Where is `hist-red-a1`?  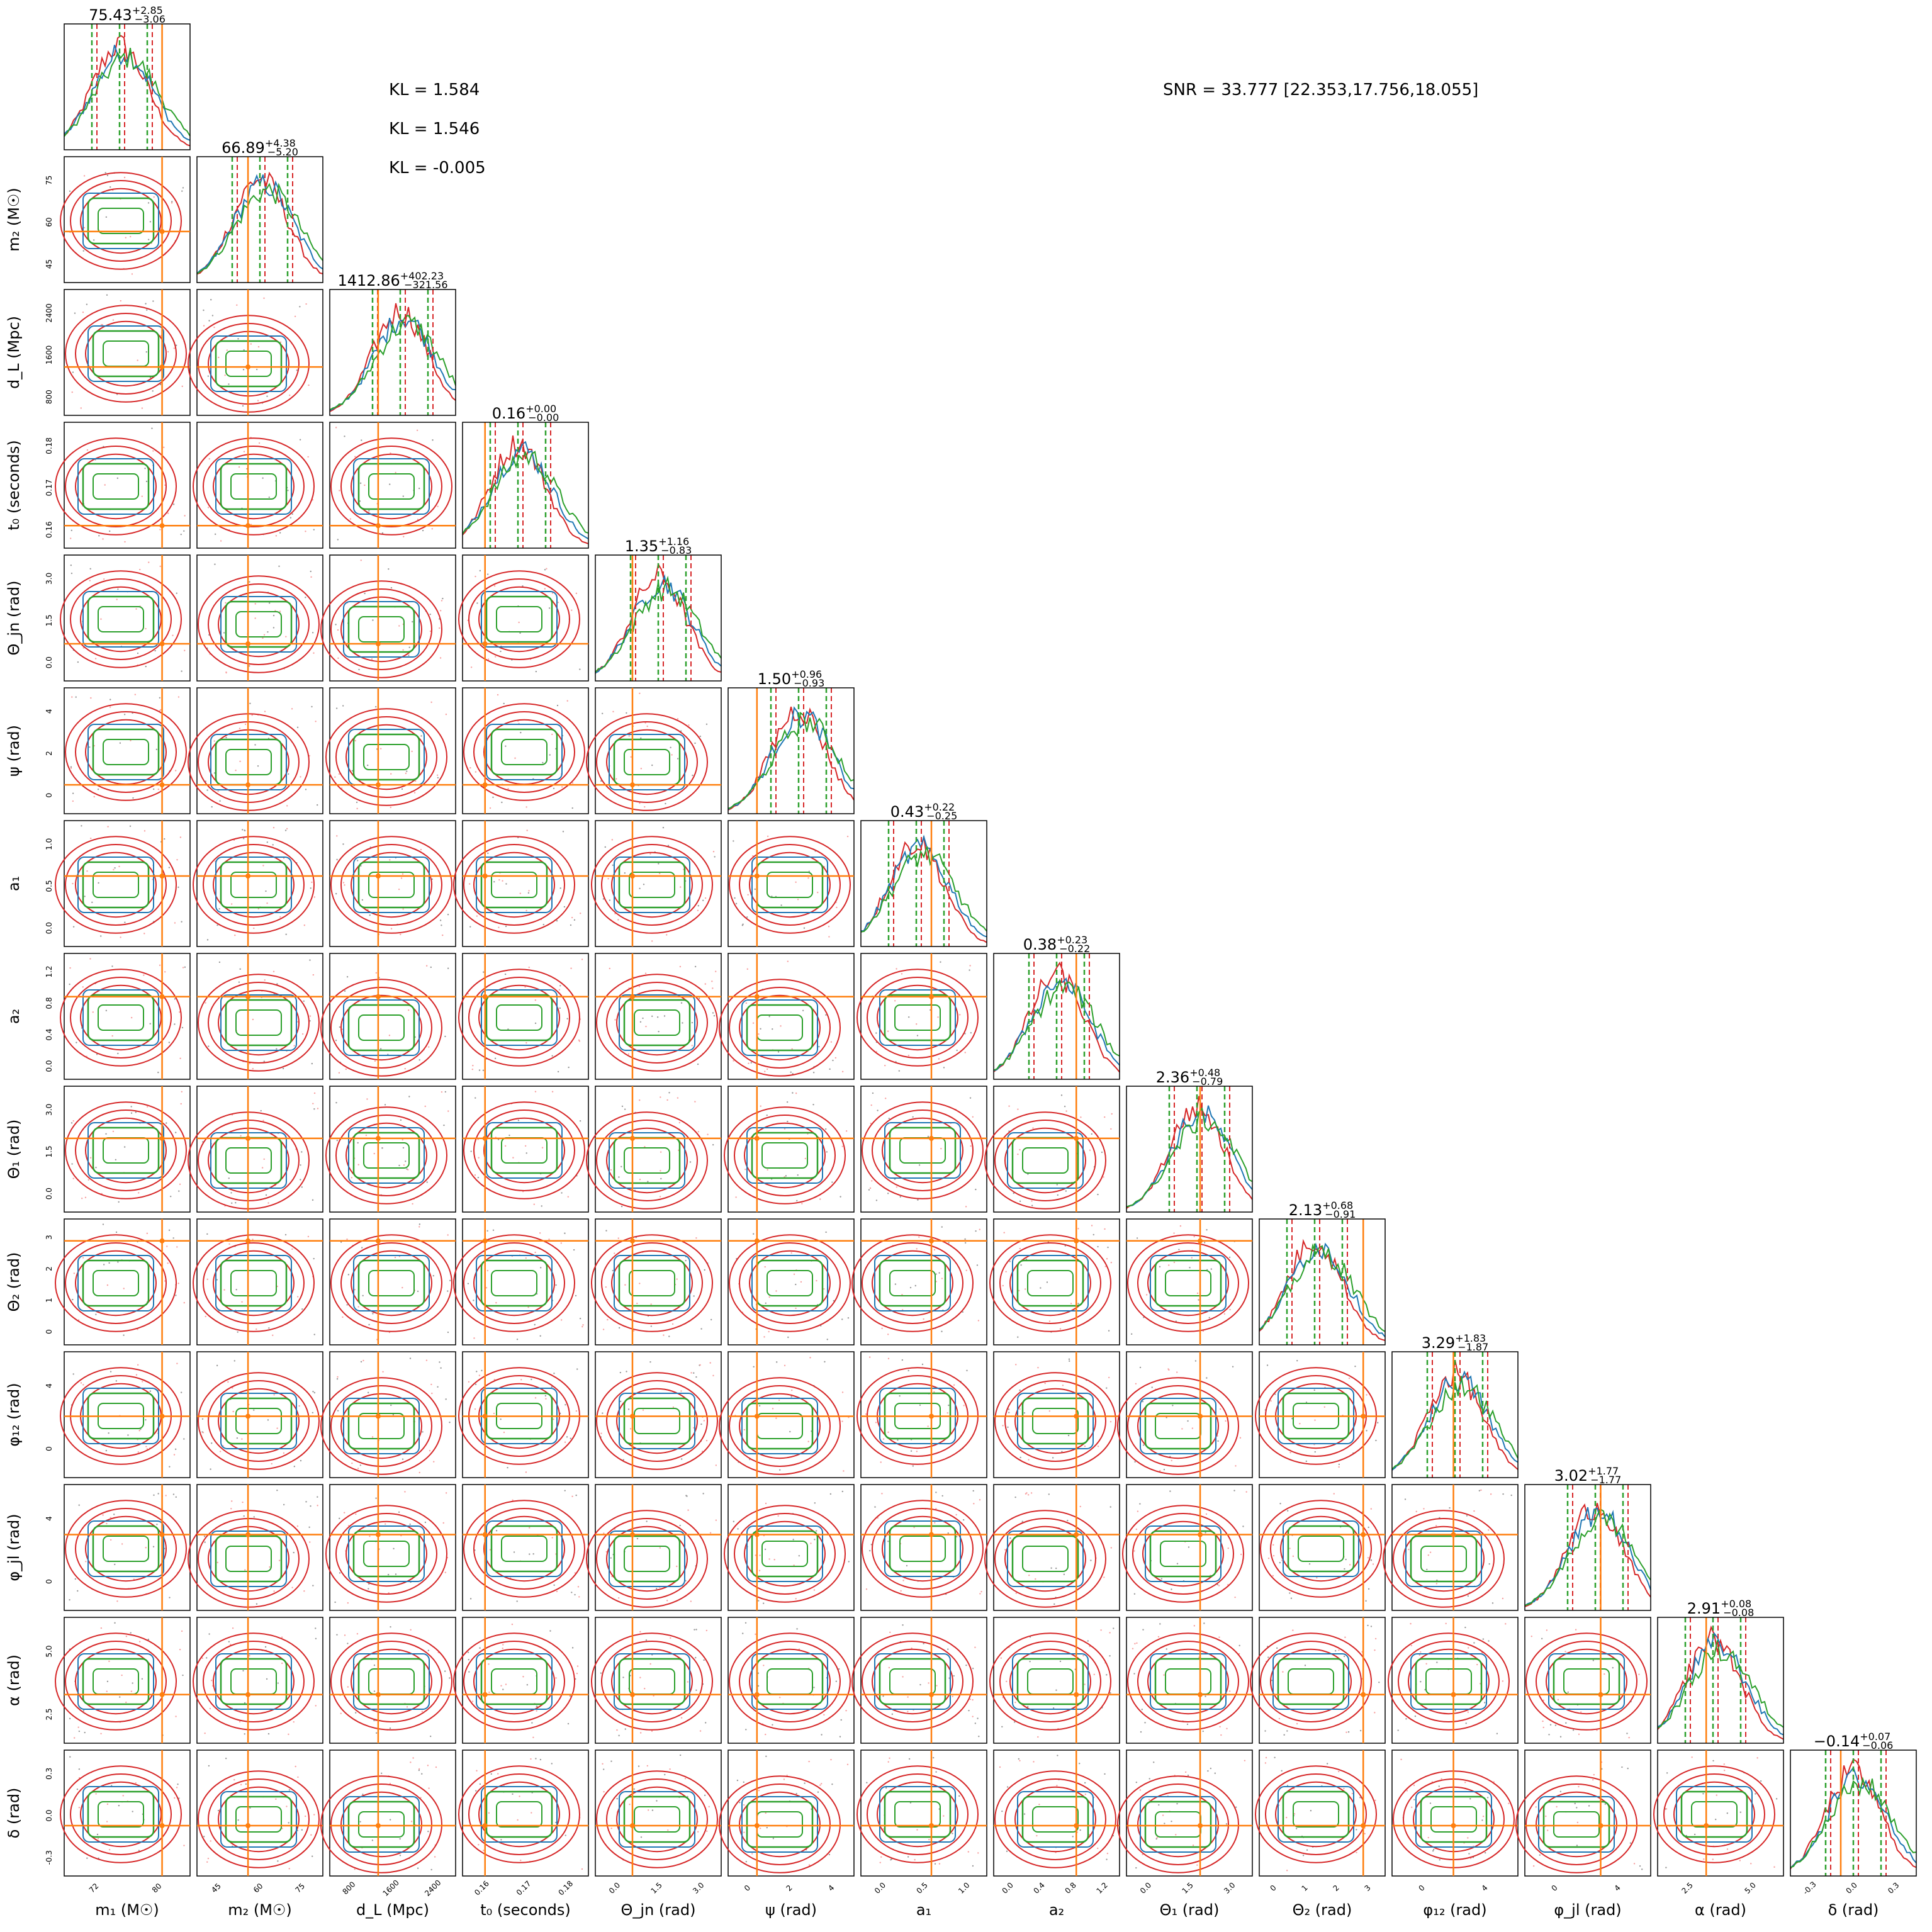 hist-red-a1 is located at coordinates (923, 889).